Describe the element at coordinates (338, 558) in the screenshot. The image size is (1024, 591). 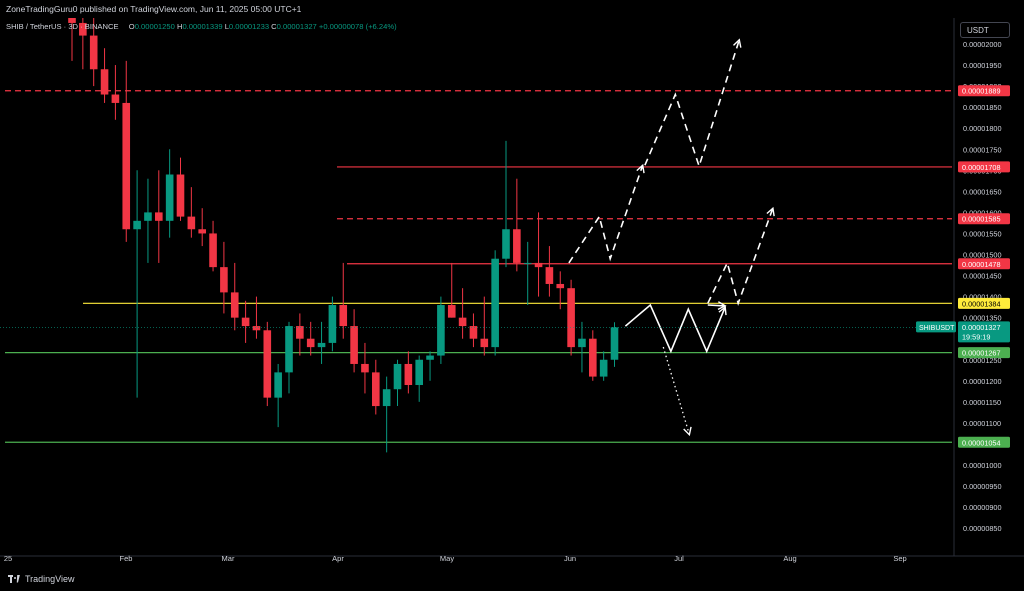
I see `time-tick-label: Apr` at that location.